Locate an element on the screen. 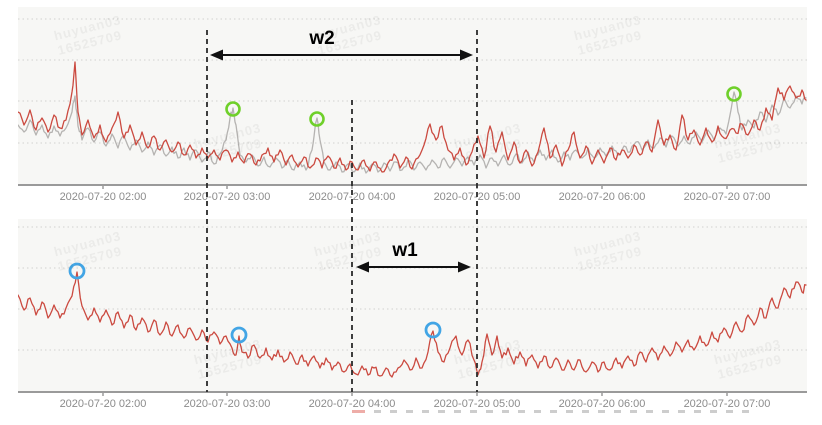  window-label-w2: w2 is located at coordinates (321, 38).